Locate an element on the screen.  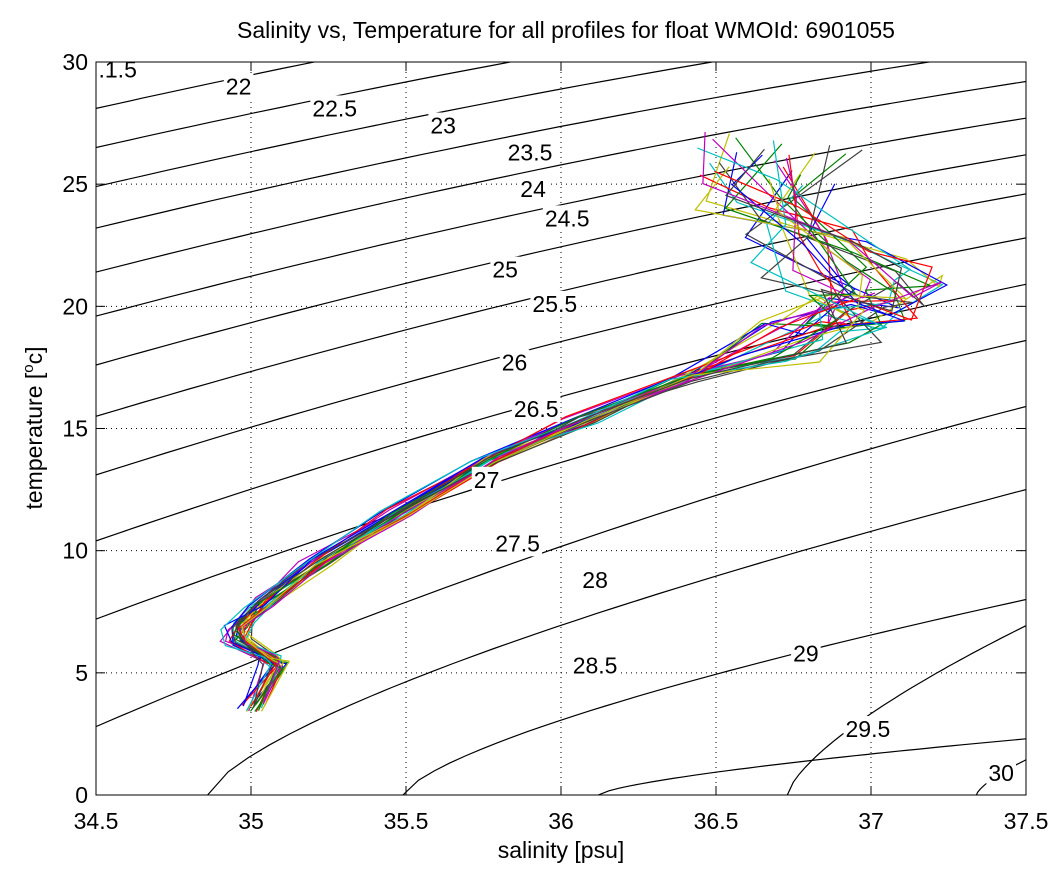
isopycnal-label: 28 is located at coordinates (595, 580).